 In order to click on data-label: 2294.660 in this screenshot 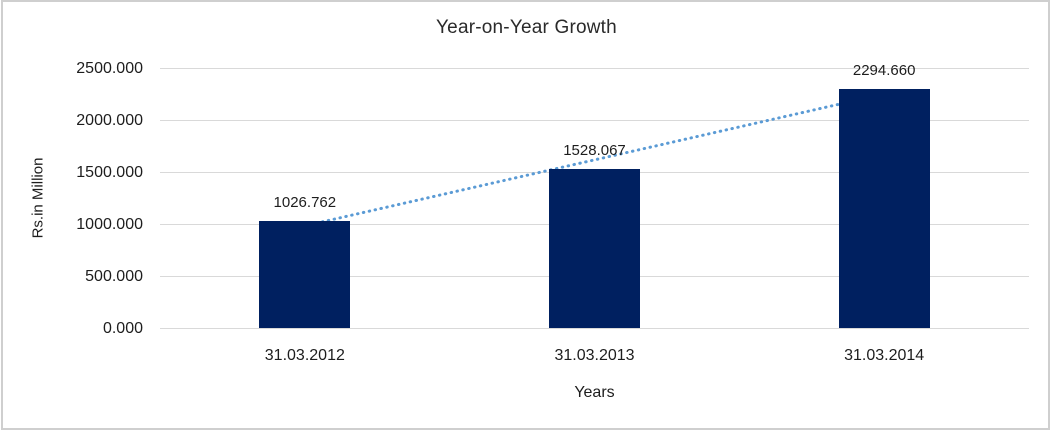, I will do `click(884, 71)`.